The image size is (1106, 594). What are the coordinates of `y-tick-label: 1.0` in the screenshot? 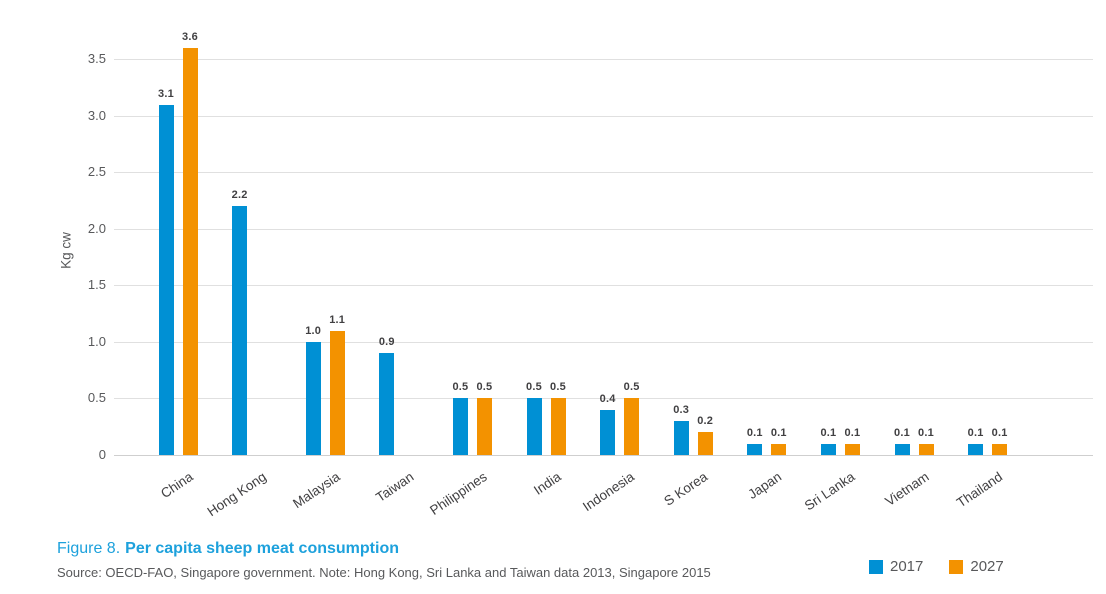 It's located at (96, 341).